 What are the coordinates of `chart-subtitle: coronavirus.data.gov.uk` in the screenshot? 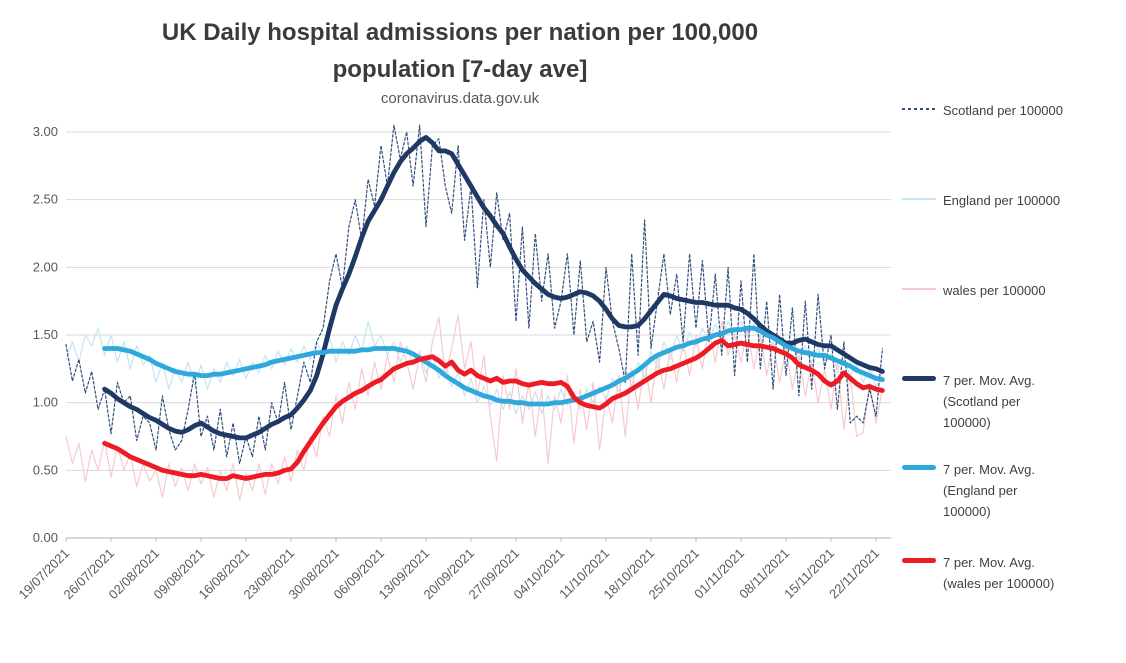 It's located at (460, 98).